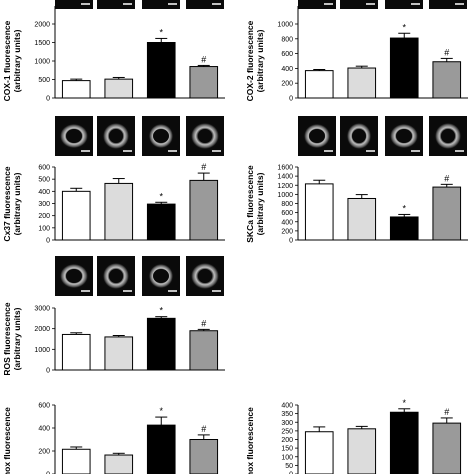 The height and width of the screenshot is (474, 474). Describe the element at coordinates (287, 414) in the screenshot. I see `y-tick-label: 350` at that location.